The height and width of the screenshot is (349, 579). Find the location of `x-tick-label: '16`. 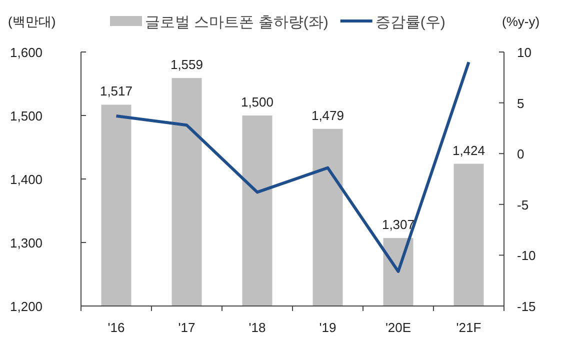

x-tick-label: '16 is located at coordinates (116, 327).